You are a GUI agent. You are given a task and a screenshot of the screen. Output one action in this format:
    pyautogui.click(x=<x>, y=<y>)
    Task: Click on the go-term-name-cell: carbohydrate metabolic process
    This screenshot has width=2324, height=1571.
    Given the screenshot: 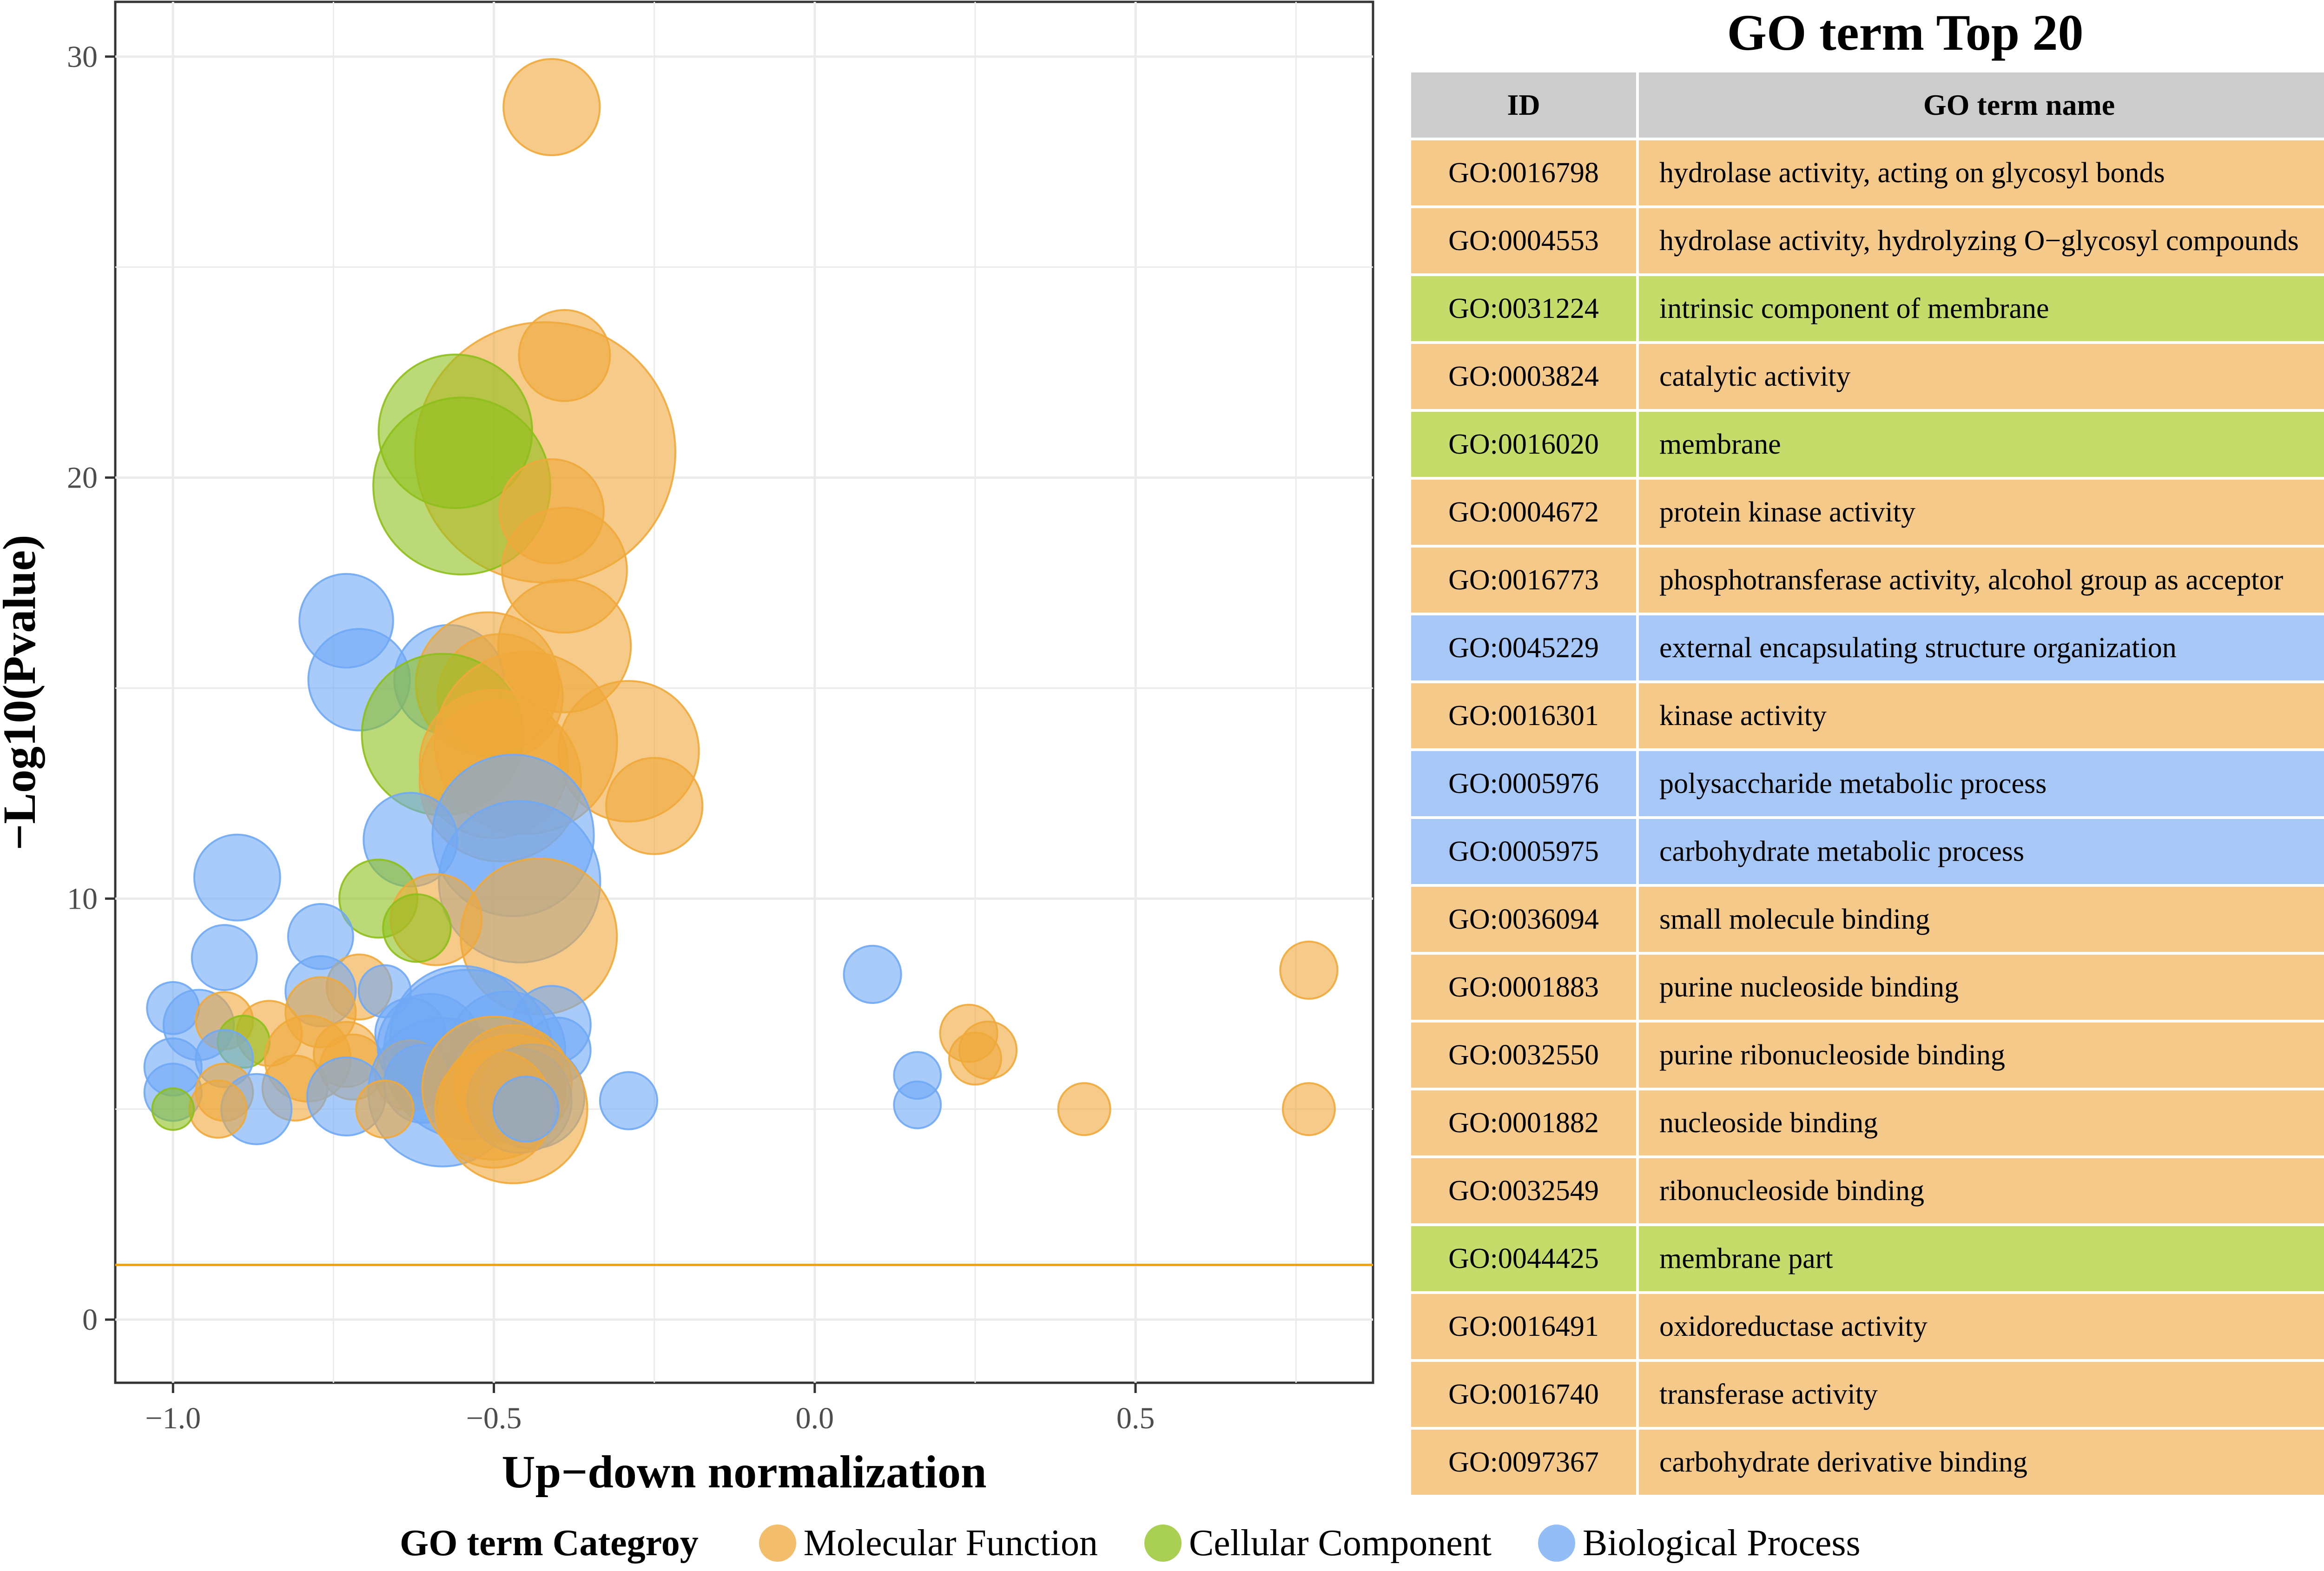 What is the action you would take?
    pyautogui.click(x=1980, y=851)
    